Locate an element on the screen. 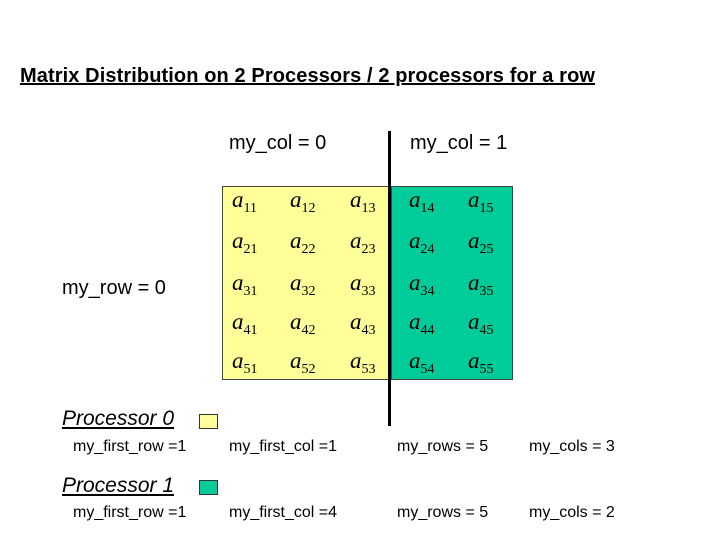 This screenshot has width=720, height=540. processor-0-label: Processor 0 is located at coordinates (118, 418).